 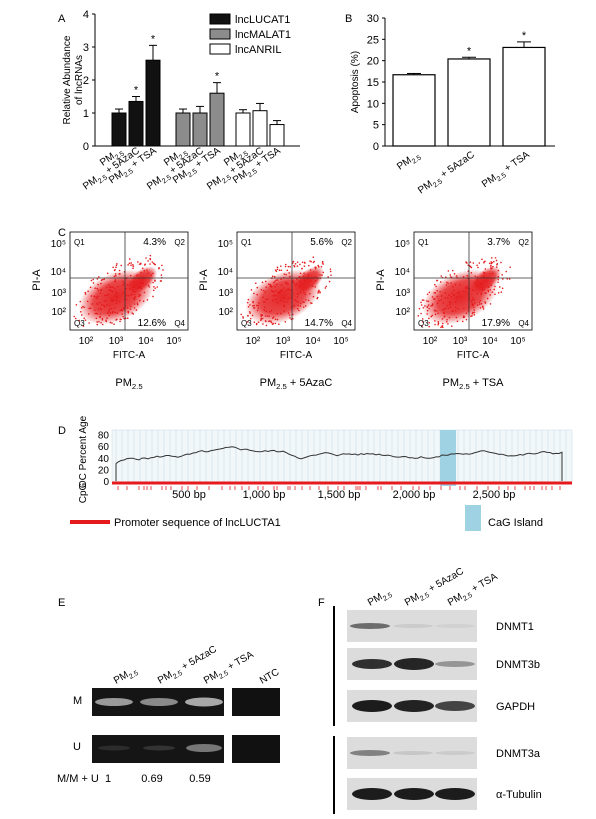 What do you see at coordinates (402, 244) in the screenshot?
I see `flow-ytick: 10⁵` at bounding box center [402, 244].